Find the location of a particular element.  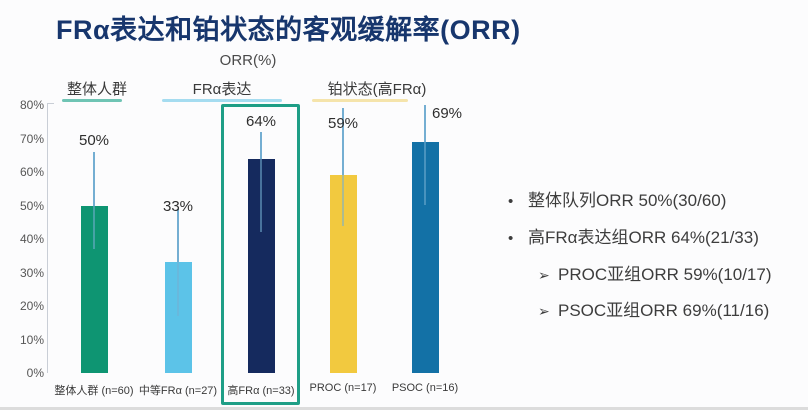

x-axis-category-label: 中等FRα (n=27) is located at coordinates (178, 391).